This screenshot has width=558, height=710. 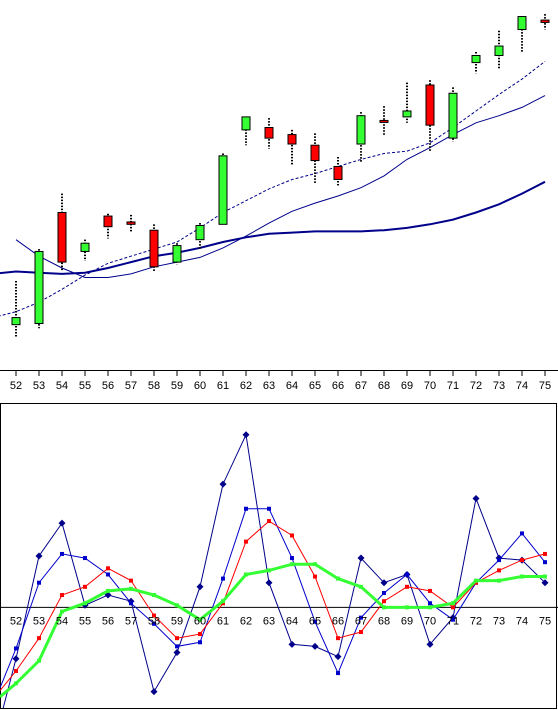 I want to click on x-tick-label: 61, so click(x=223, y=386).